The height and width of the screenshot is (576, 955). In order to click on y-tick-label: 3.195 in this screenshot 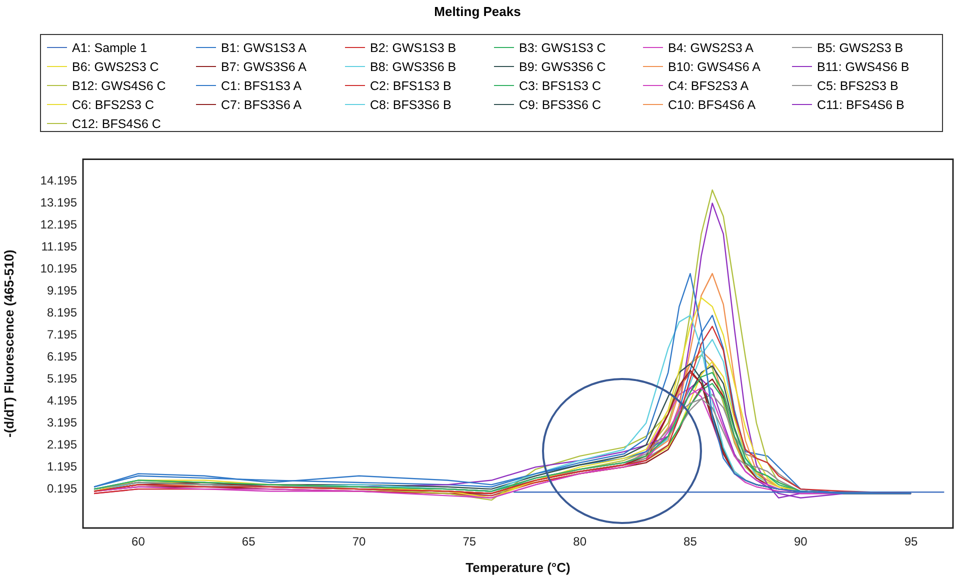, I will do `click(62, 423)`.